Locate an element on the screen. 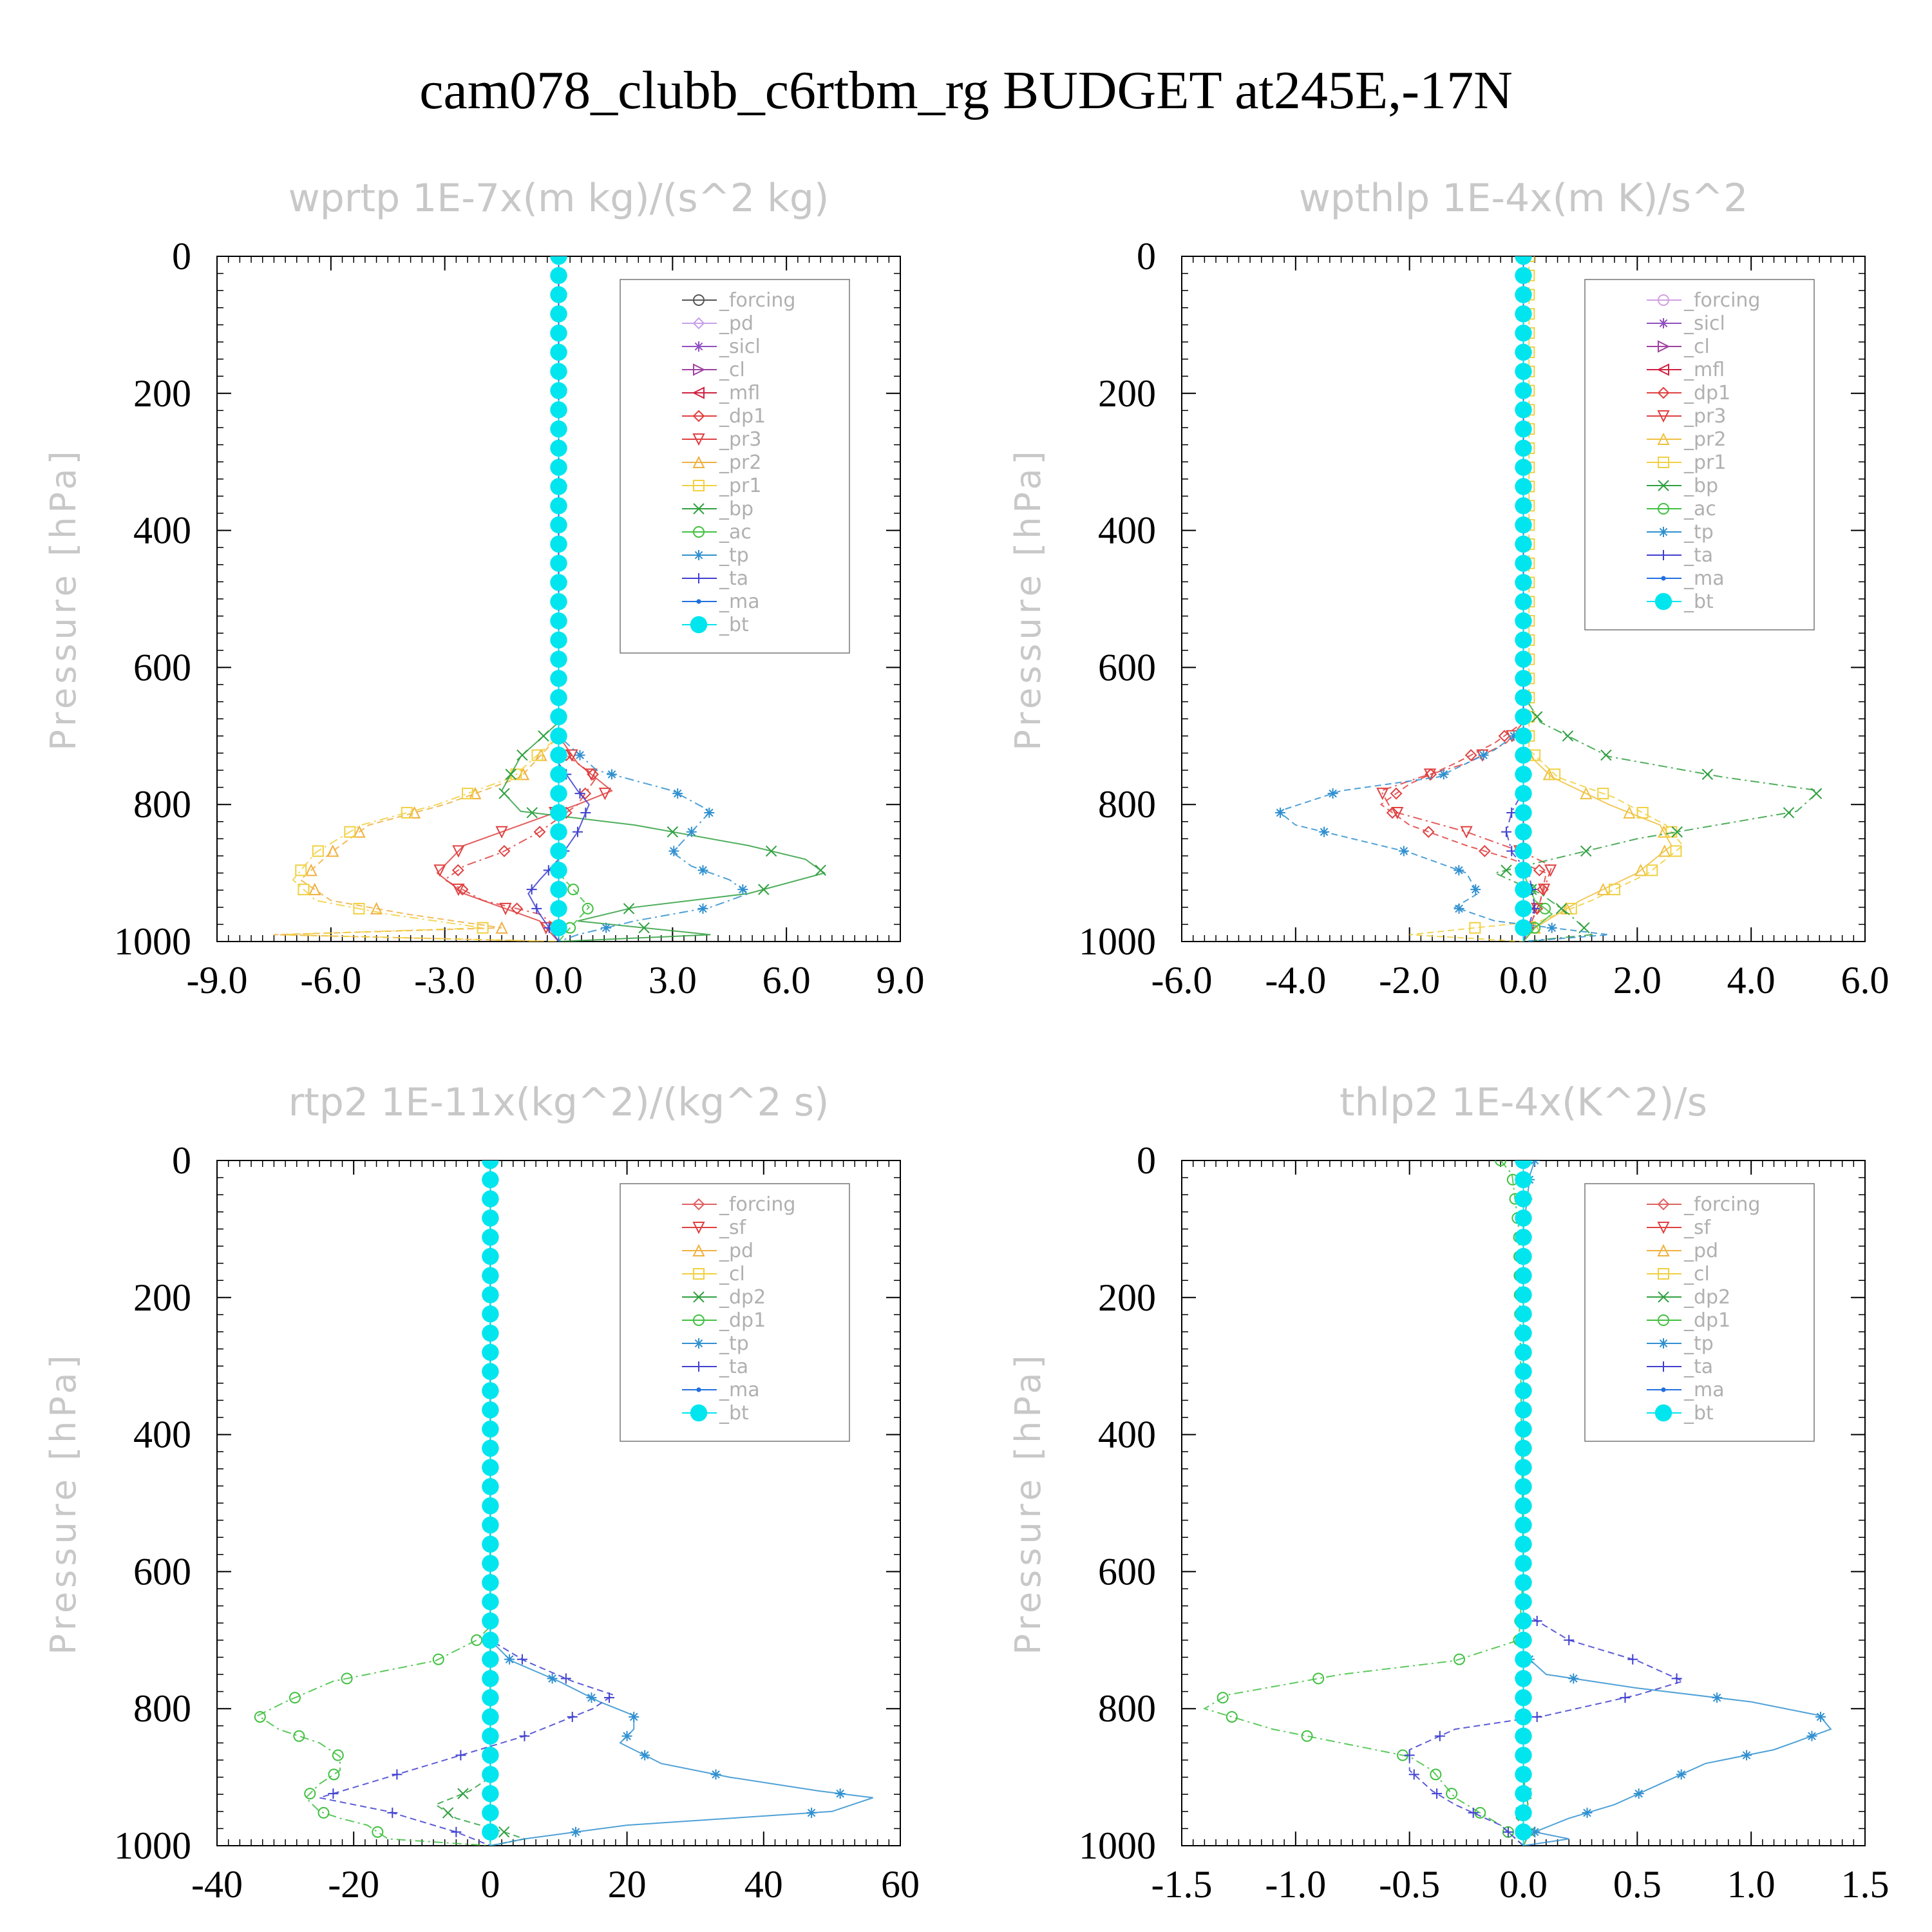 This screenshot has height=1932, width=1932. series-pr3 is located at coordinates (523, 599).